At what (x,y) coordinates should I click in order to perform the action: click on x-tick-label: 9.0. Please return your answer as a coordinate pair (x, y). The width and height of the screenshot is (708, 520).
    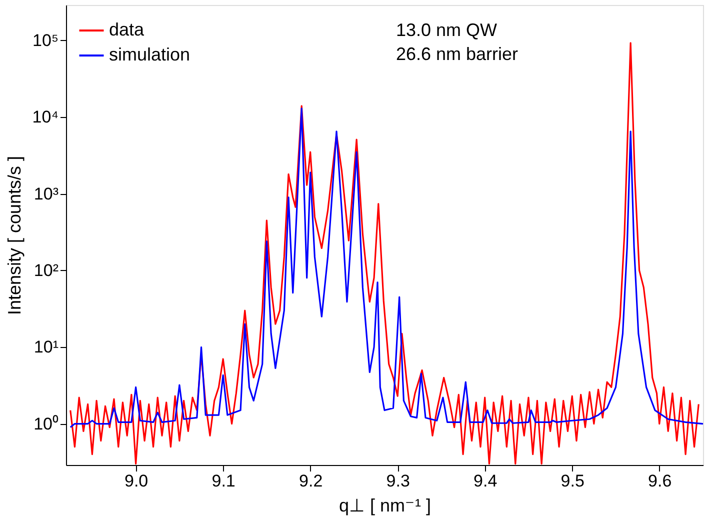
    Looking at the image, I should click on (136, 481).